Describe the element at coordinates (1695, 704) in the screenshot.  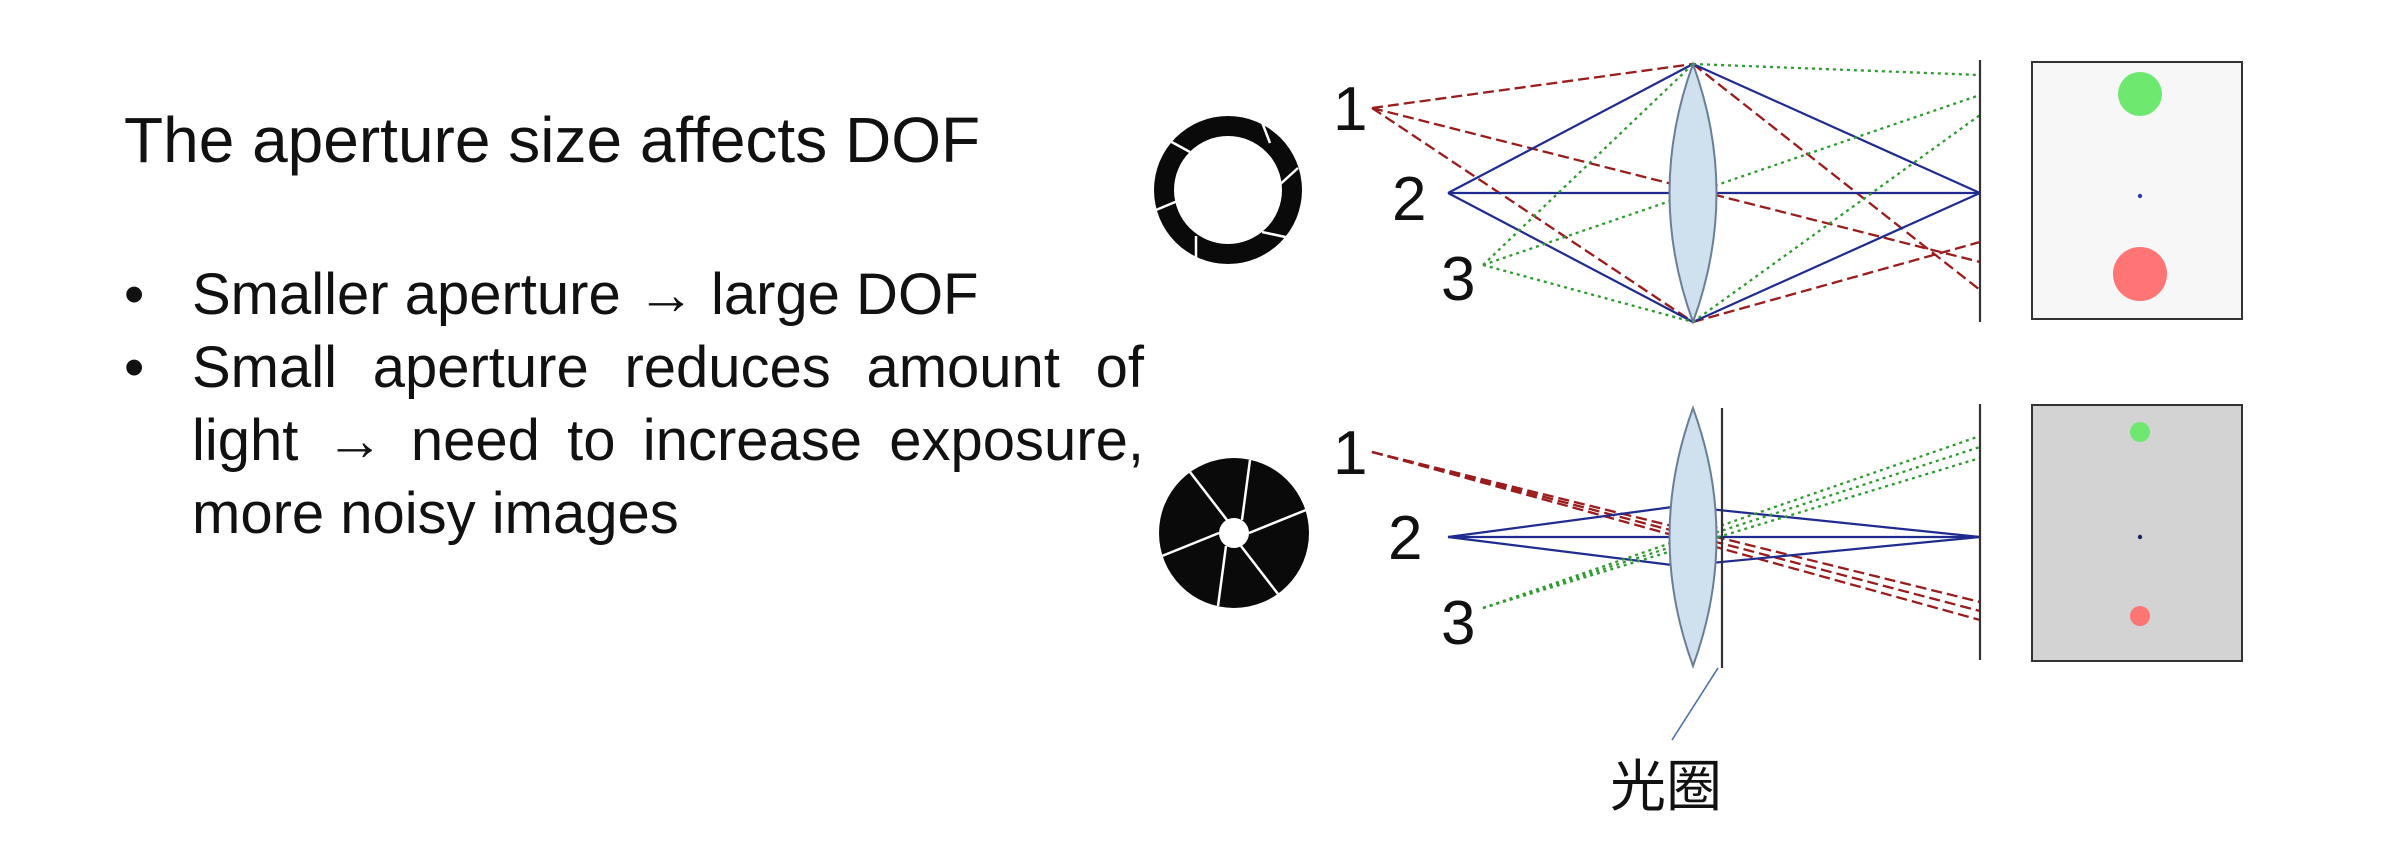
I see `aperture-leader-line` at that location.